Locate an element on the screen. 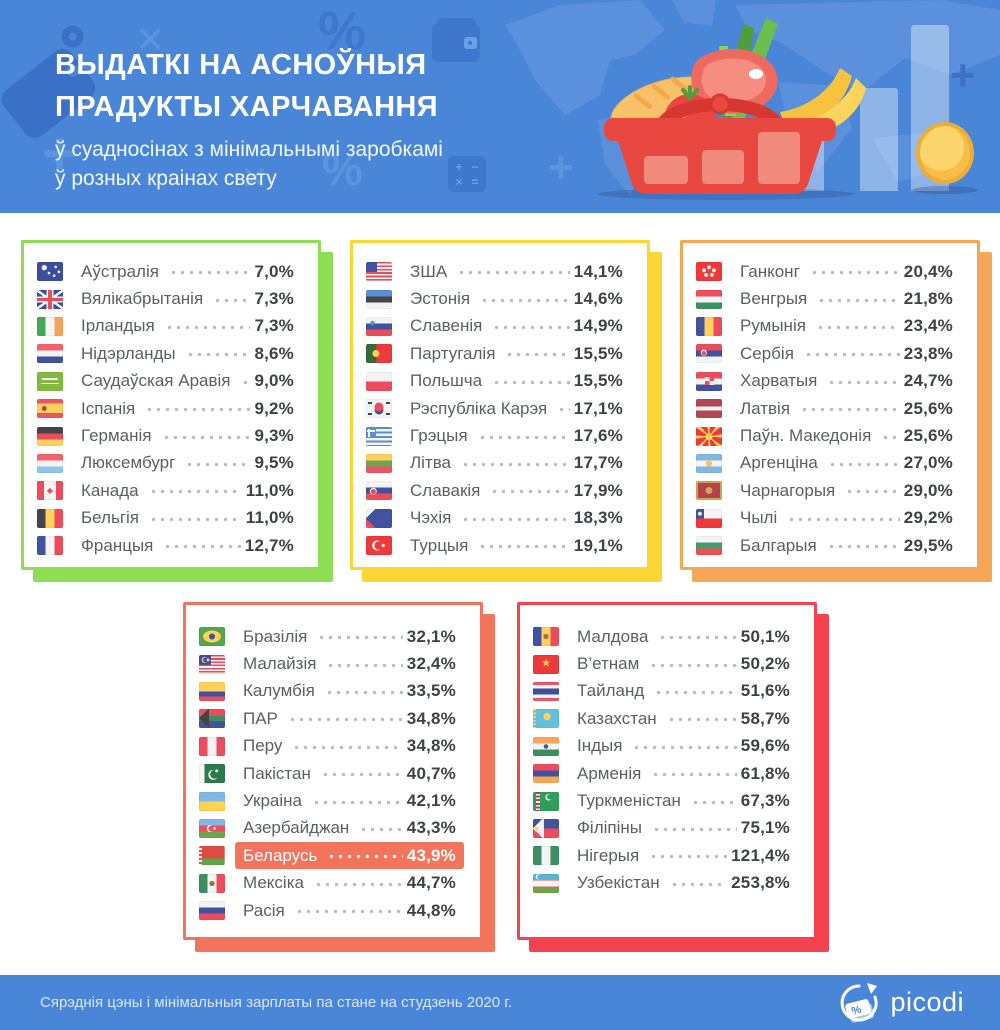  flag-icon: ★ is located at coordinates (546, 664).